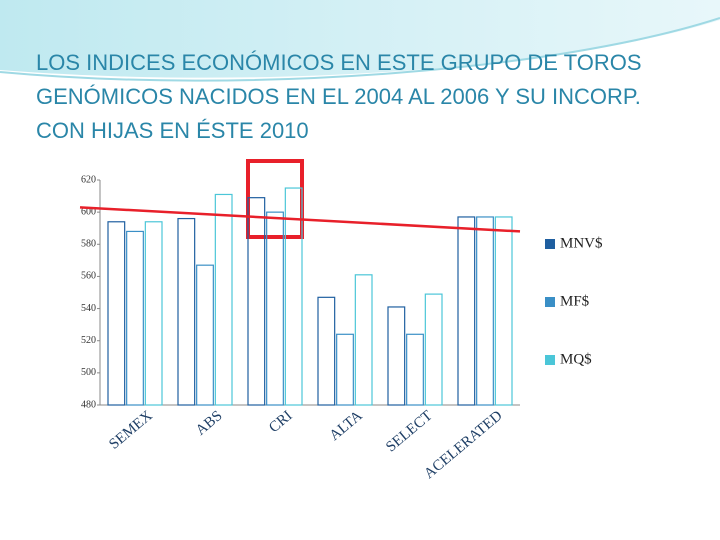 This screenshot has height=540, width=720. What do you see at coordinates (209, 423) in the screenshot?
I see `x-tick-label: ABS` at bounding box center [209, 423].